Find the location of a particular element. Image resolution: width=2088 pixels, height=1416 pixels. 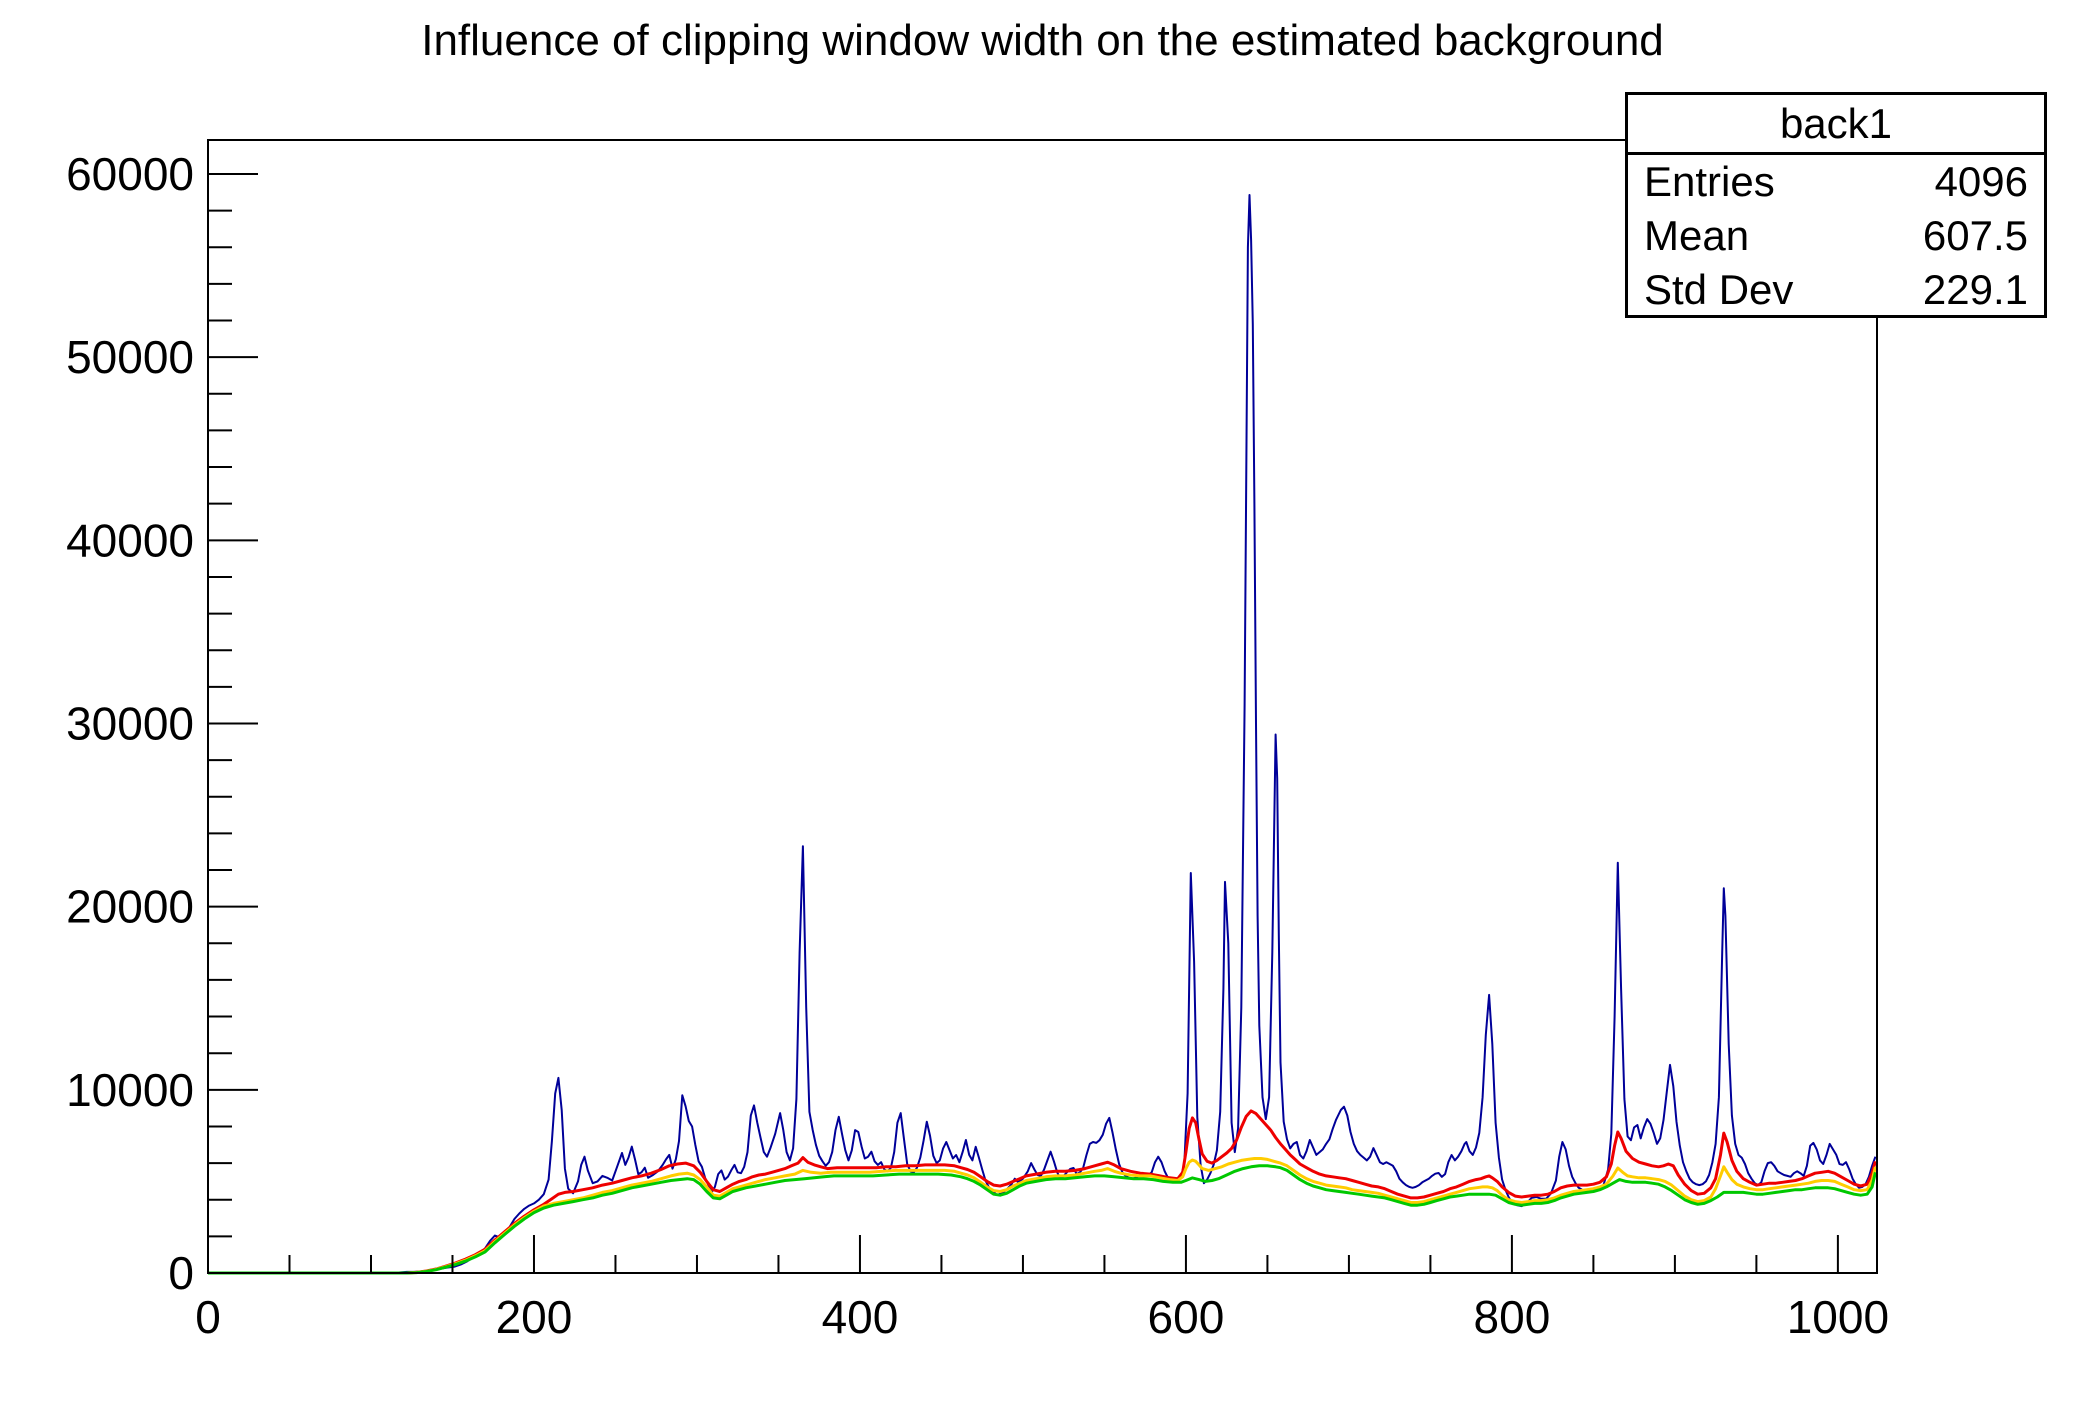

stats-row-entries: Entries 4096 is located at coordinates (1836, 182).